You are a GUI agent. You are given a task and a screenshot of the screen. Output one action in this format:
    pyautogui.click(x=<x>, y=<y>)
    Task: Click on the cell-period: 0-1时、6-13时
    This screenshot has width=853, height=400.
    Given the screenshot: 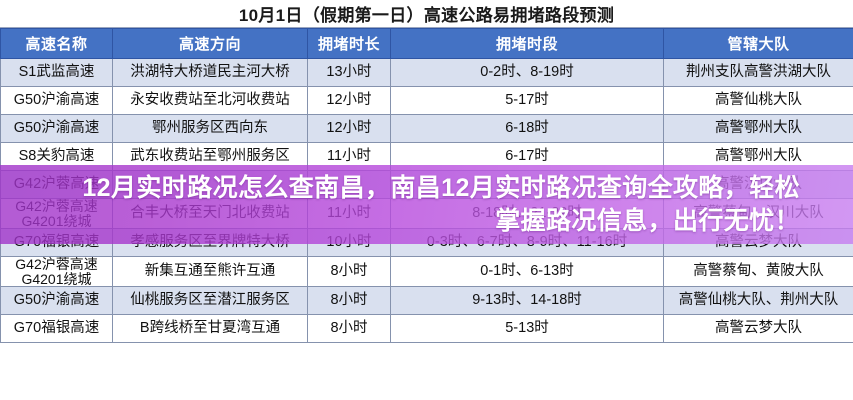 What is the action you would take?
    pyautogui.click(x=527, y=272)
    